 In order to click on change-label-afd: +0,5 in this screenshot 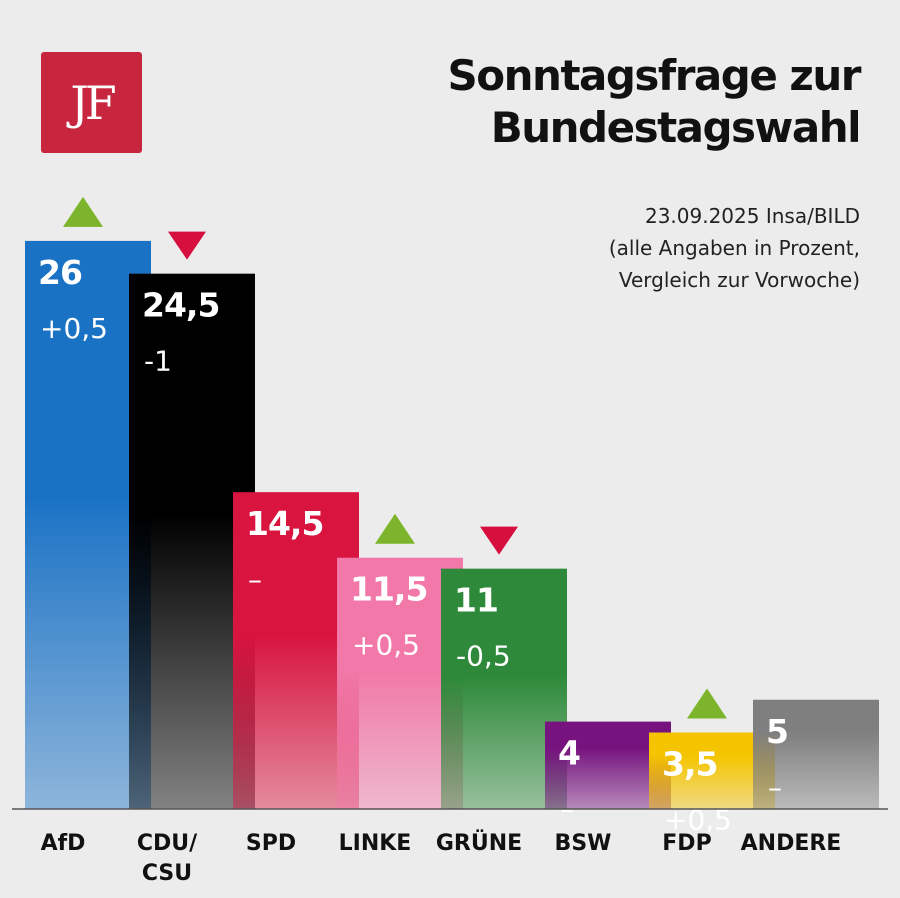, I will do `click(74, 328)`.